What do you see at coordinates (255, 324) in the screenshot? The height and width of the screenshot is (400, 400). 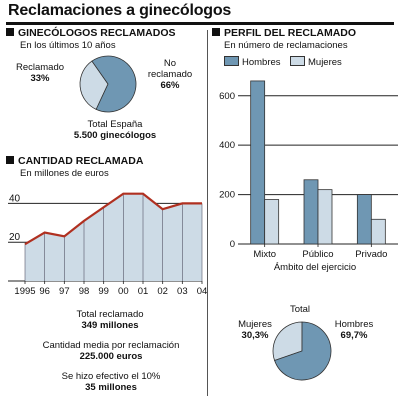 I see `pie2-mujeres-label: Mujeres` at bounding box center [255, 324].